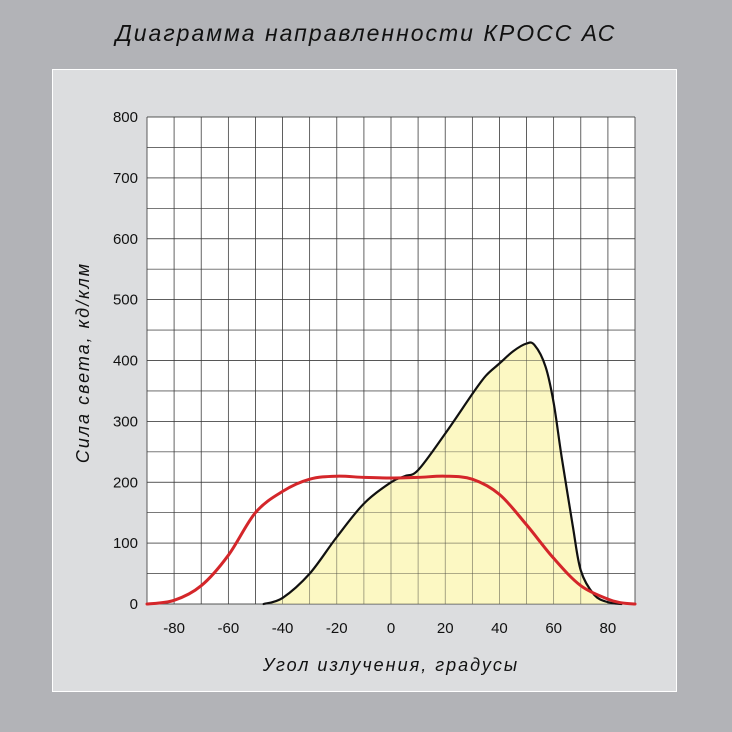 Image resolution: width=732 pixels, height=732 pixels. Describe the element at coordinates (337, 628) in the screenshot. I see `x-tick-label: -20` at that location.